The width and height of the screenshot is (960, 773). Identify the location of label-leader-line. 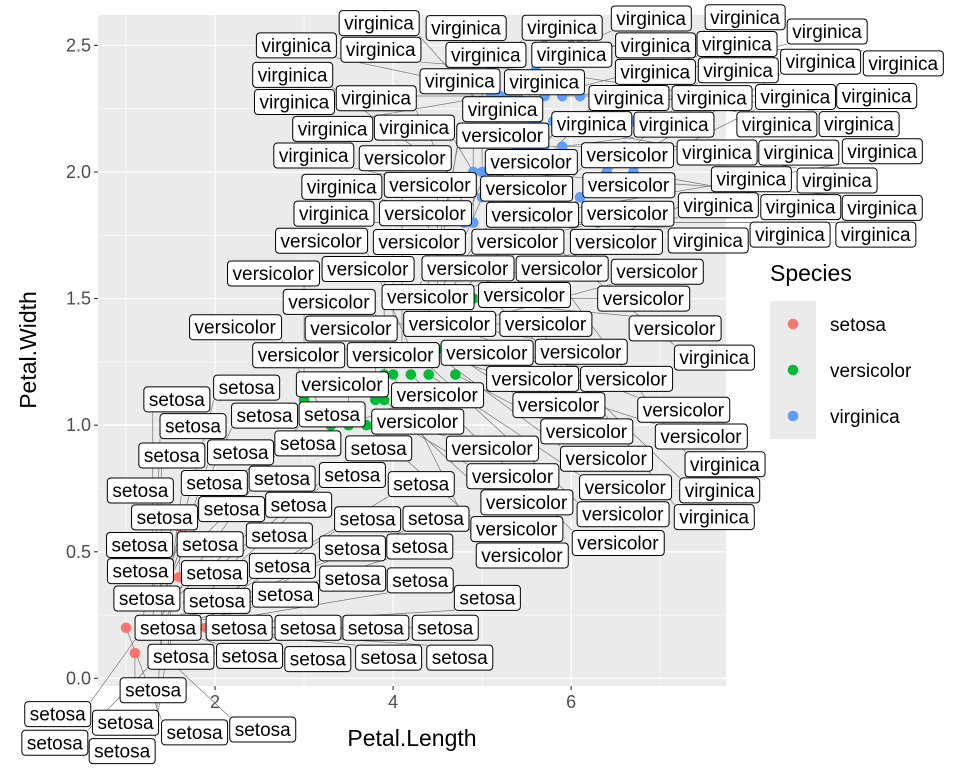
(143, 674).